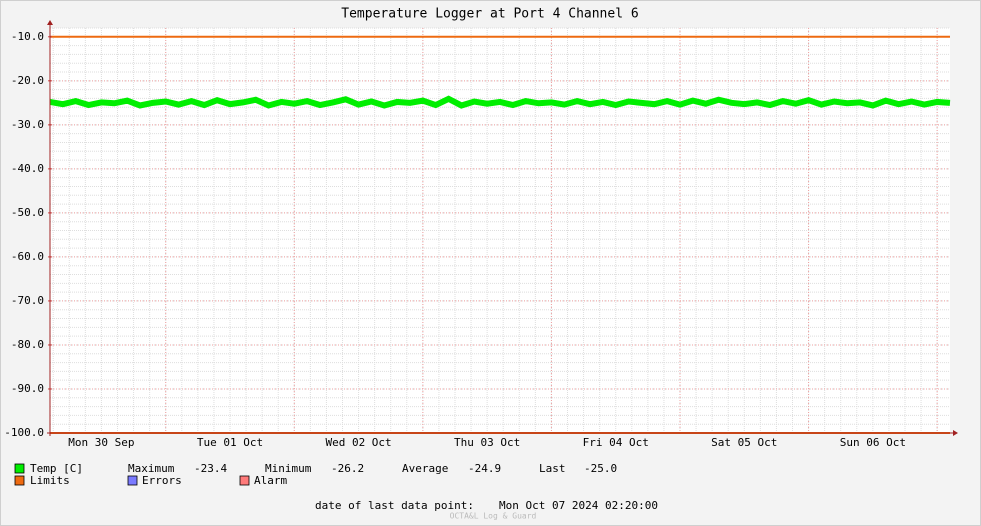 Image resolution: width=981 pixels, height=526 pixels. I want to click on stat-label: Last, so click(552, 468).